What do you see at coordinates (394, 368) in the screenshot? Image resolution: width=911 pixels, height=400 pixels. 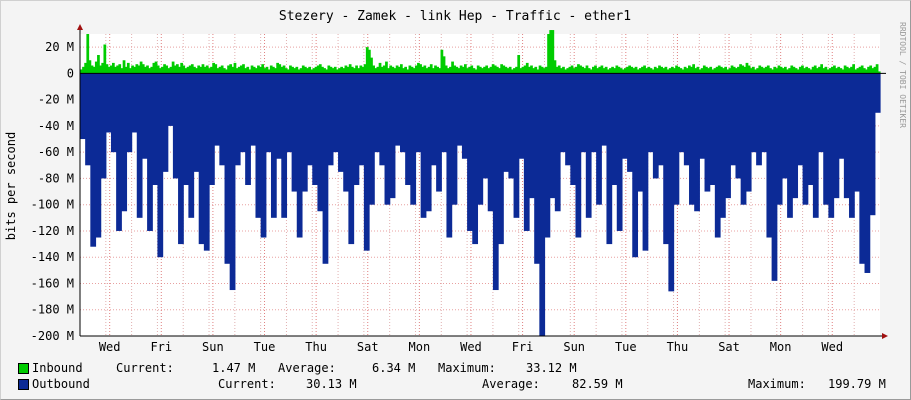 I see `legend-inbound-average: 6.34 M` at bounding box center [394, 368].